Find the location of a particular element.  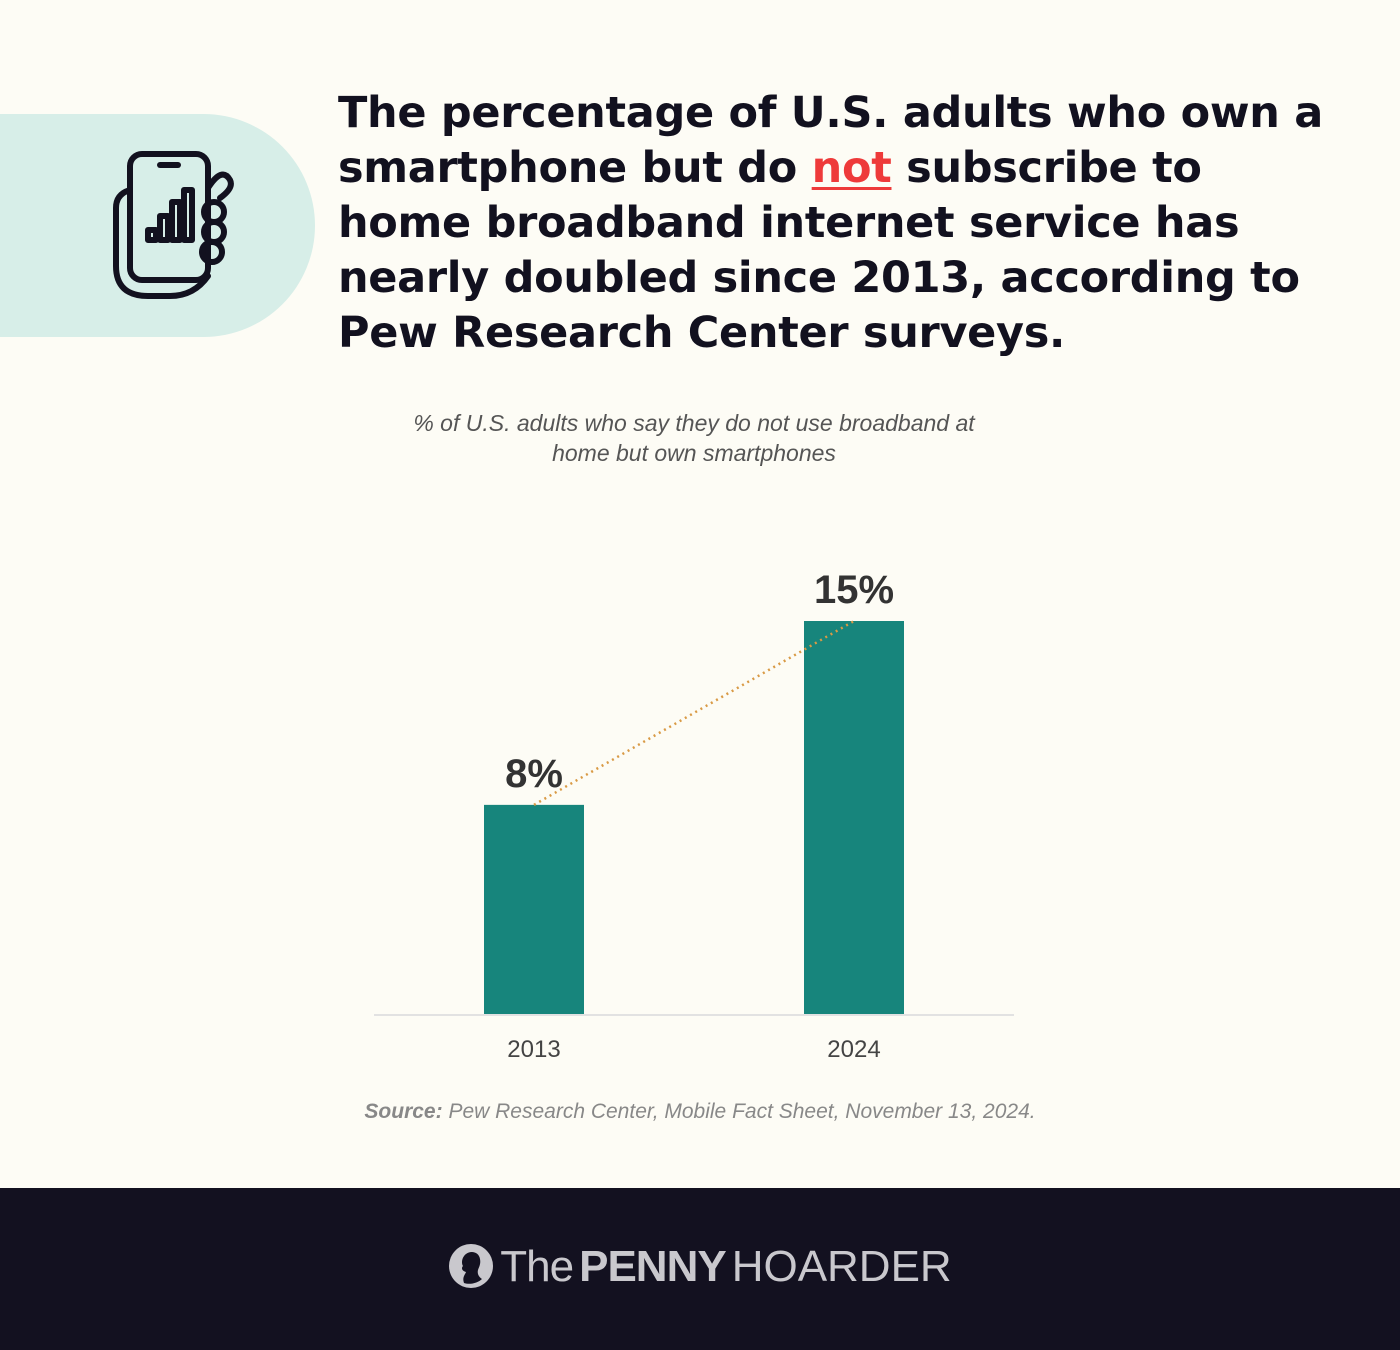

trend-line is located at coordinates (694, 712).